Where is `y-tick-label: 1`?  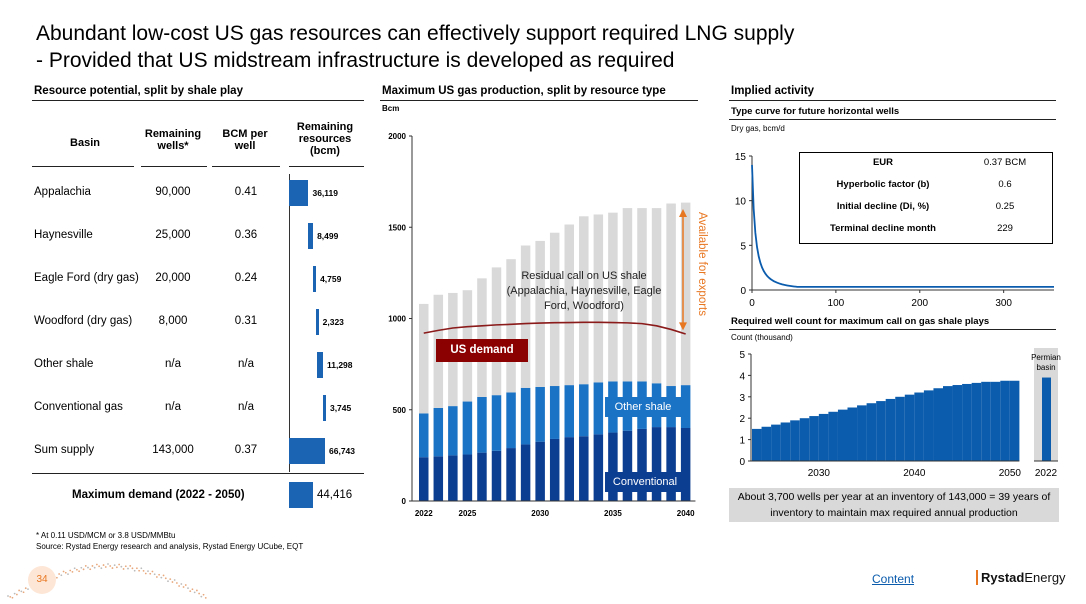
y-tick-label: 1 is located at coordinates (742, 441).